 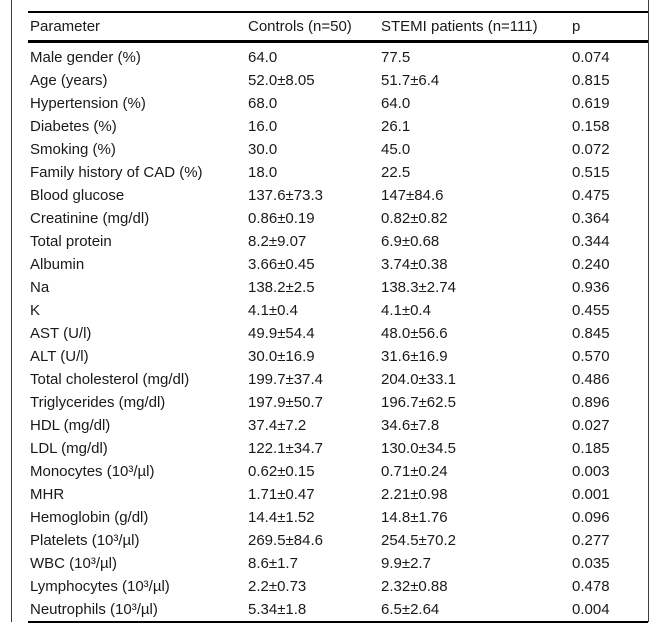 What do you see at coordinates (73, 126) in the screenshot?
I see `parameter-cell: Diabetes (%)` at bounding box center [73, 126].